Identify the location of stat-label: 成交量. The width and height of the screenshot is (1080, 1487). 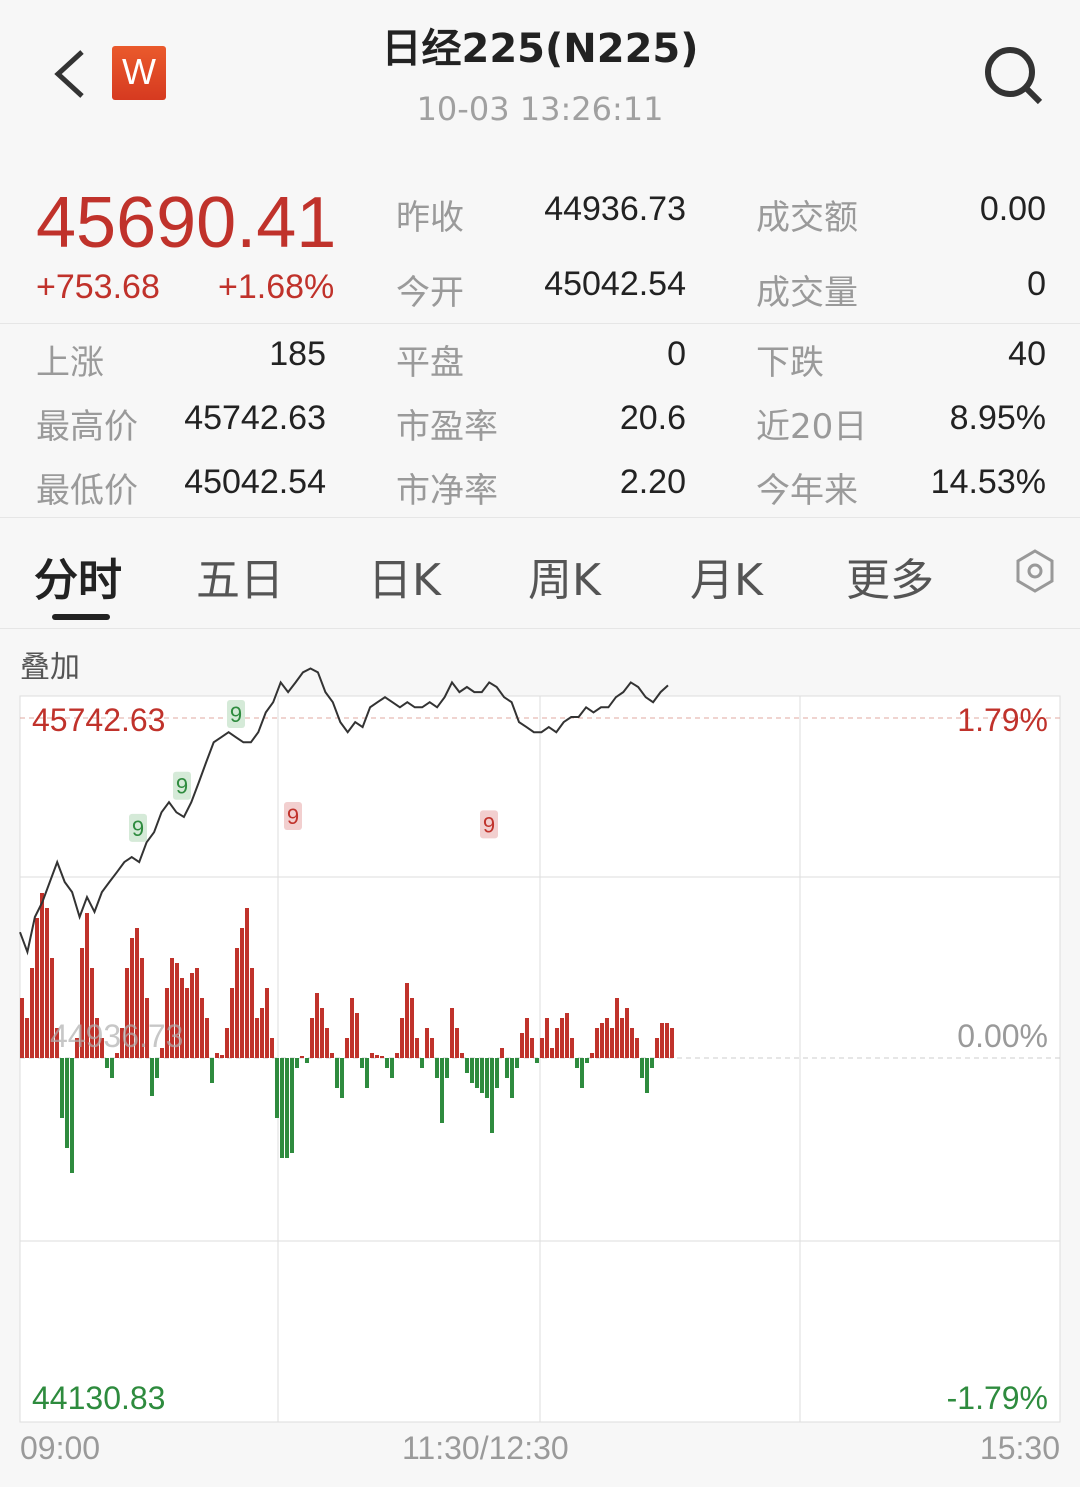
(807, 293).